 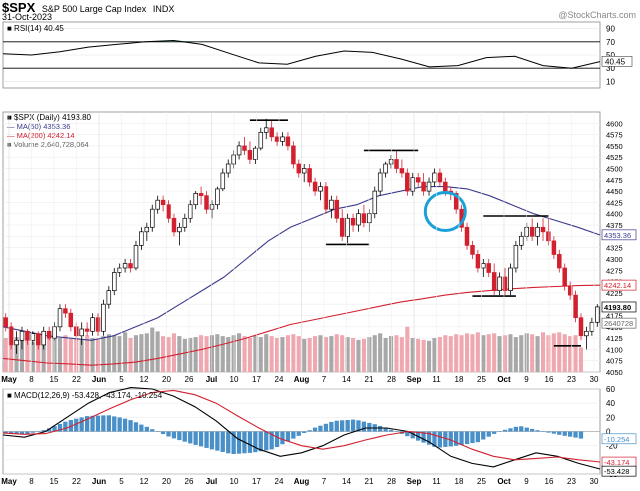 What do you see at coordinates (369, 379) in the screenshot?
I see `x-tick-label: 21` at bounding box center [369, 379].